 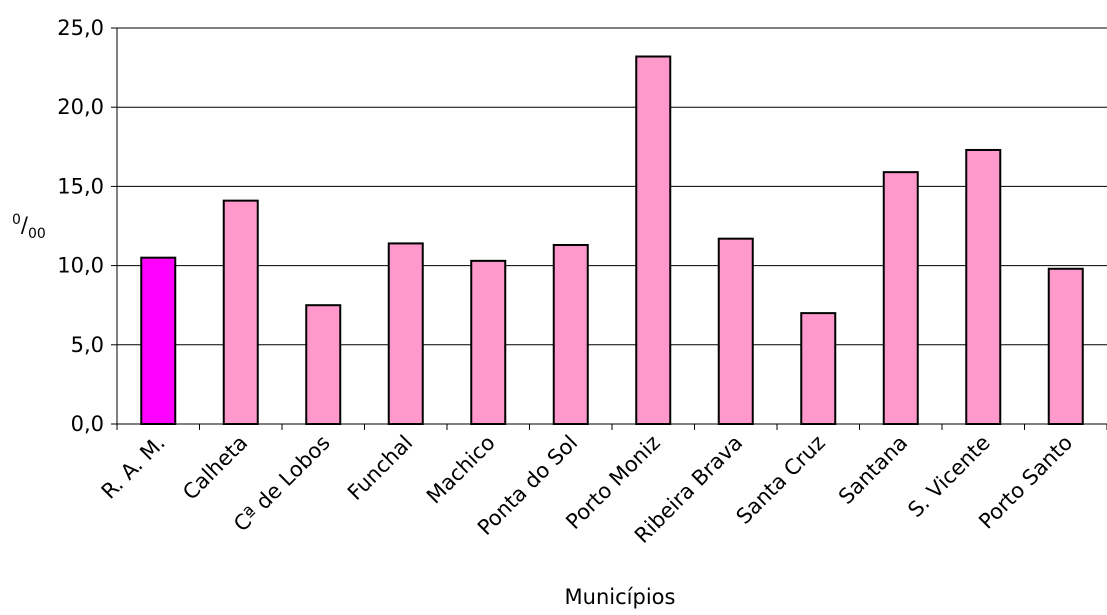 What do you see at coordinates (25, 225) in the screenshot?
I see `y-axis-label-sep: /` at bounding box center [25, 225].